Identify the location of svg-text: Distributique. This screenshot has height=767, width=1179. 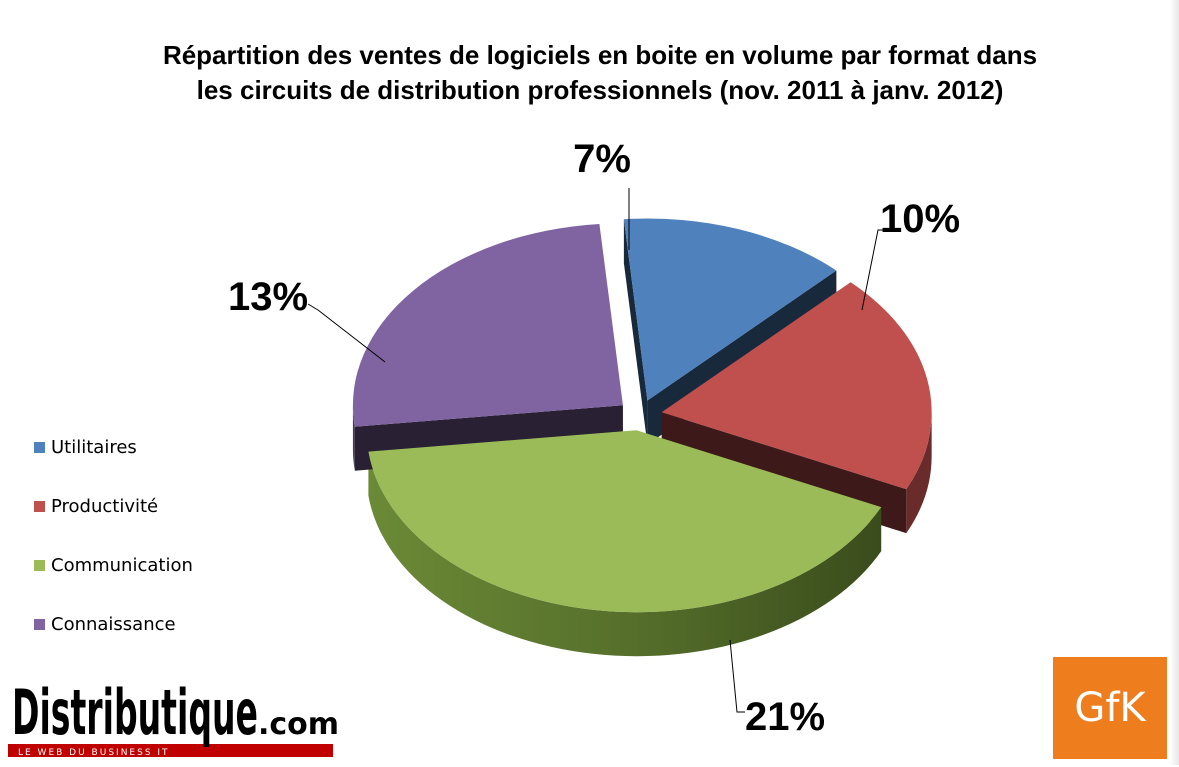
(135, 712).